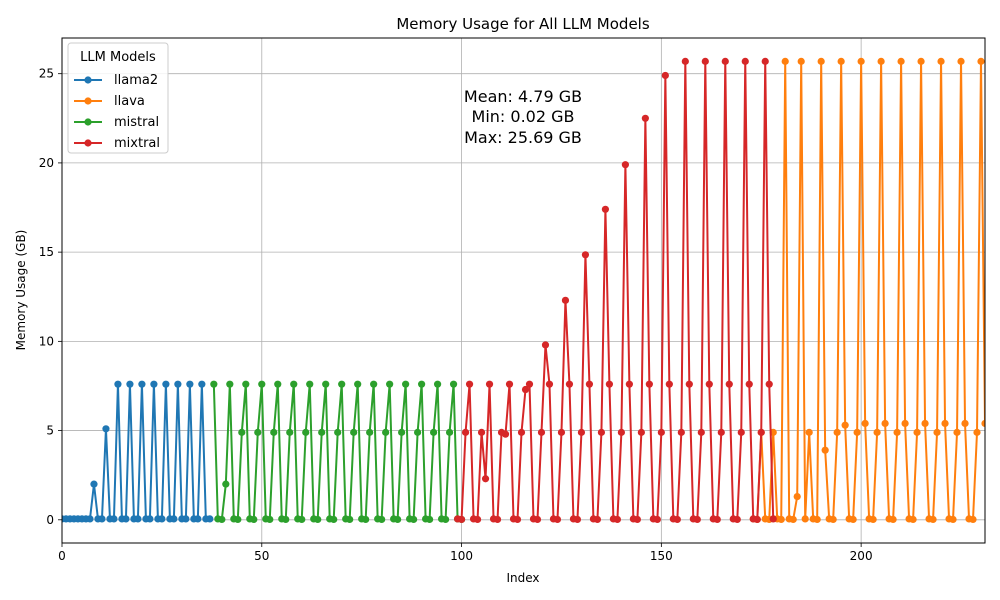  I want to click on chart-title: Memory Usage for All LLM Models, so click(522, 24).